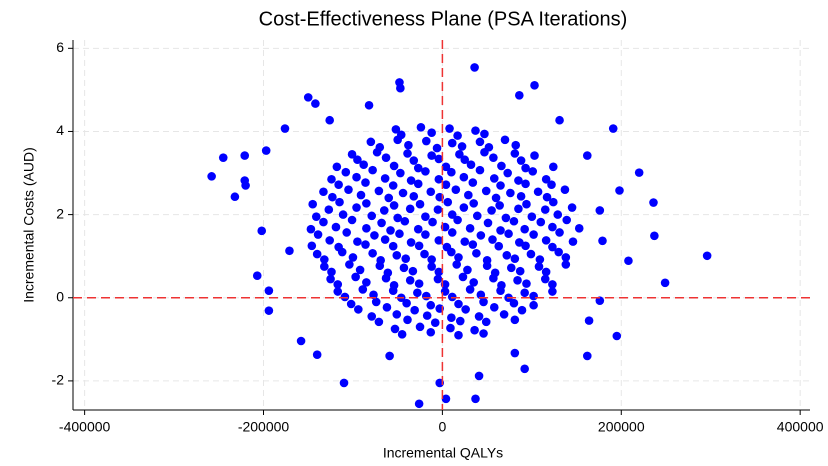  What do you see at coordinates (800, 427) in the screenshot?
I see `x-tick-label: 400000` at bounding box center [800, 427].